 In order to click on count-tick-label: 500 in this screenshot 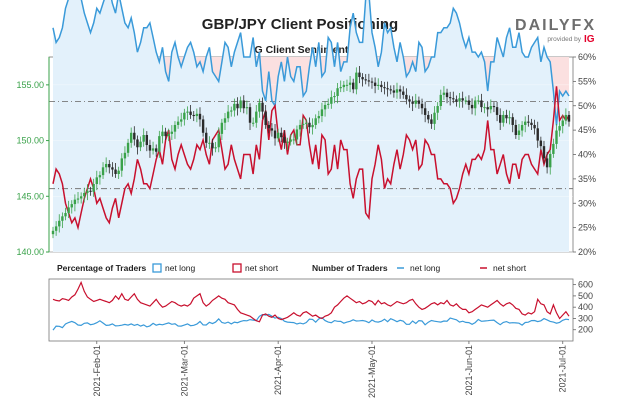, I will do `click(585, 296)`.